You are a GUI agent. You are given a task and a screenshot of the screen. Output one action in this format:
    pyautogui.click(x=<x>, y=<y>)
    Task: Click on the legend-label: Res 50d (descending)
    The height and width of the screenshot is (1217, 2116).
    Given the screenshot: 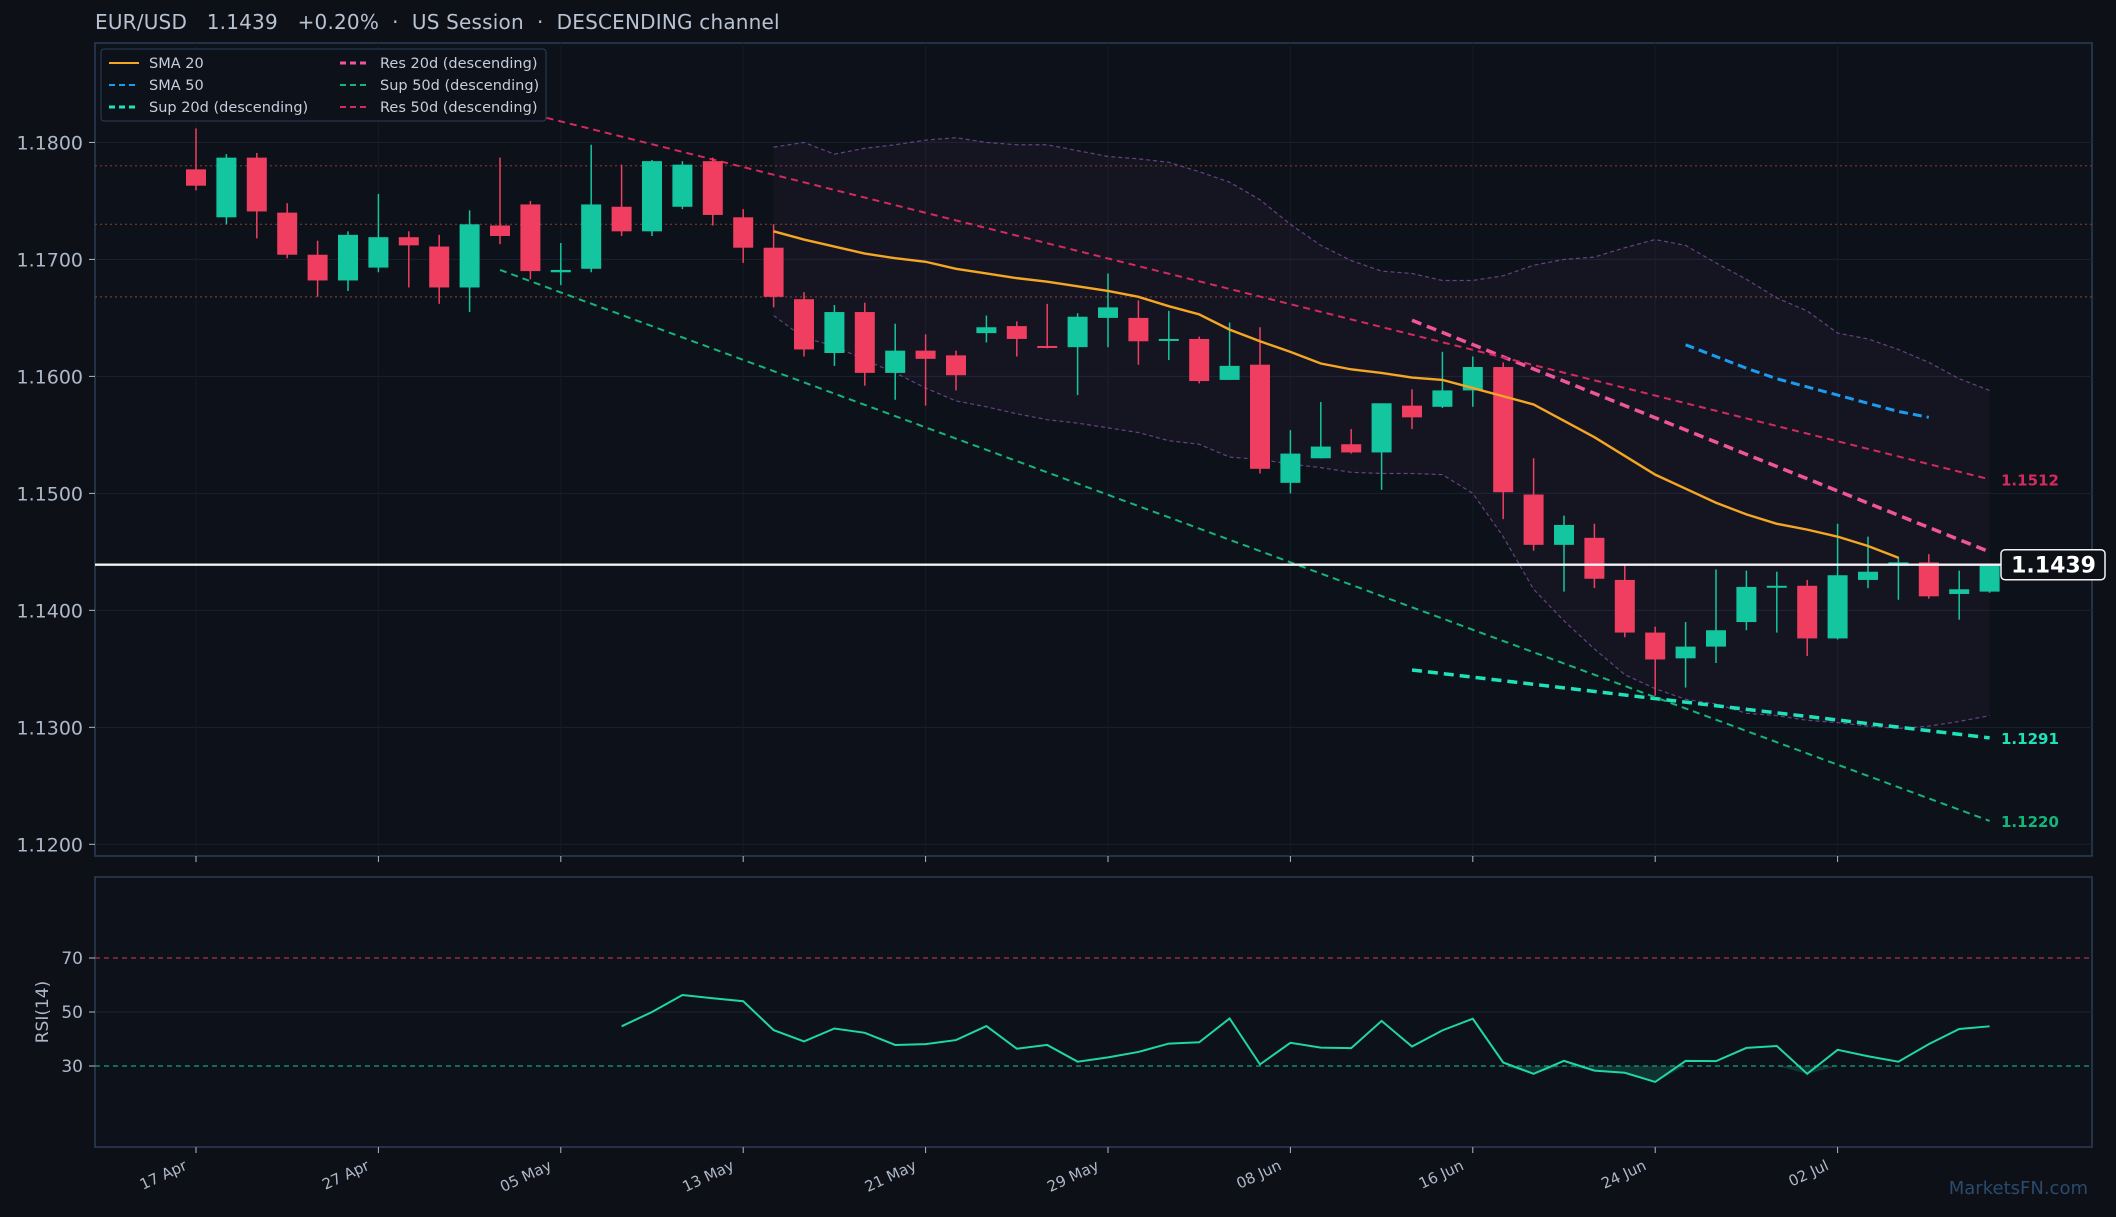 What is the action you would take?
    pyautogui.click(x=458, y=108)
    